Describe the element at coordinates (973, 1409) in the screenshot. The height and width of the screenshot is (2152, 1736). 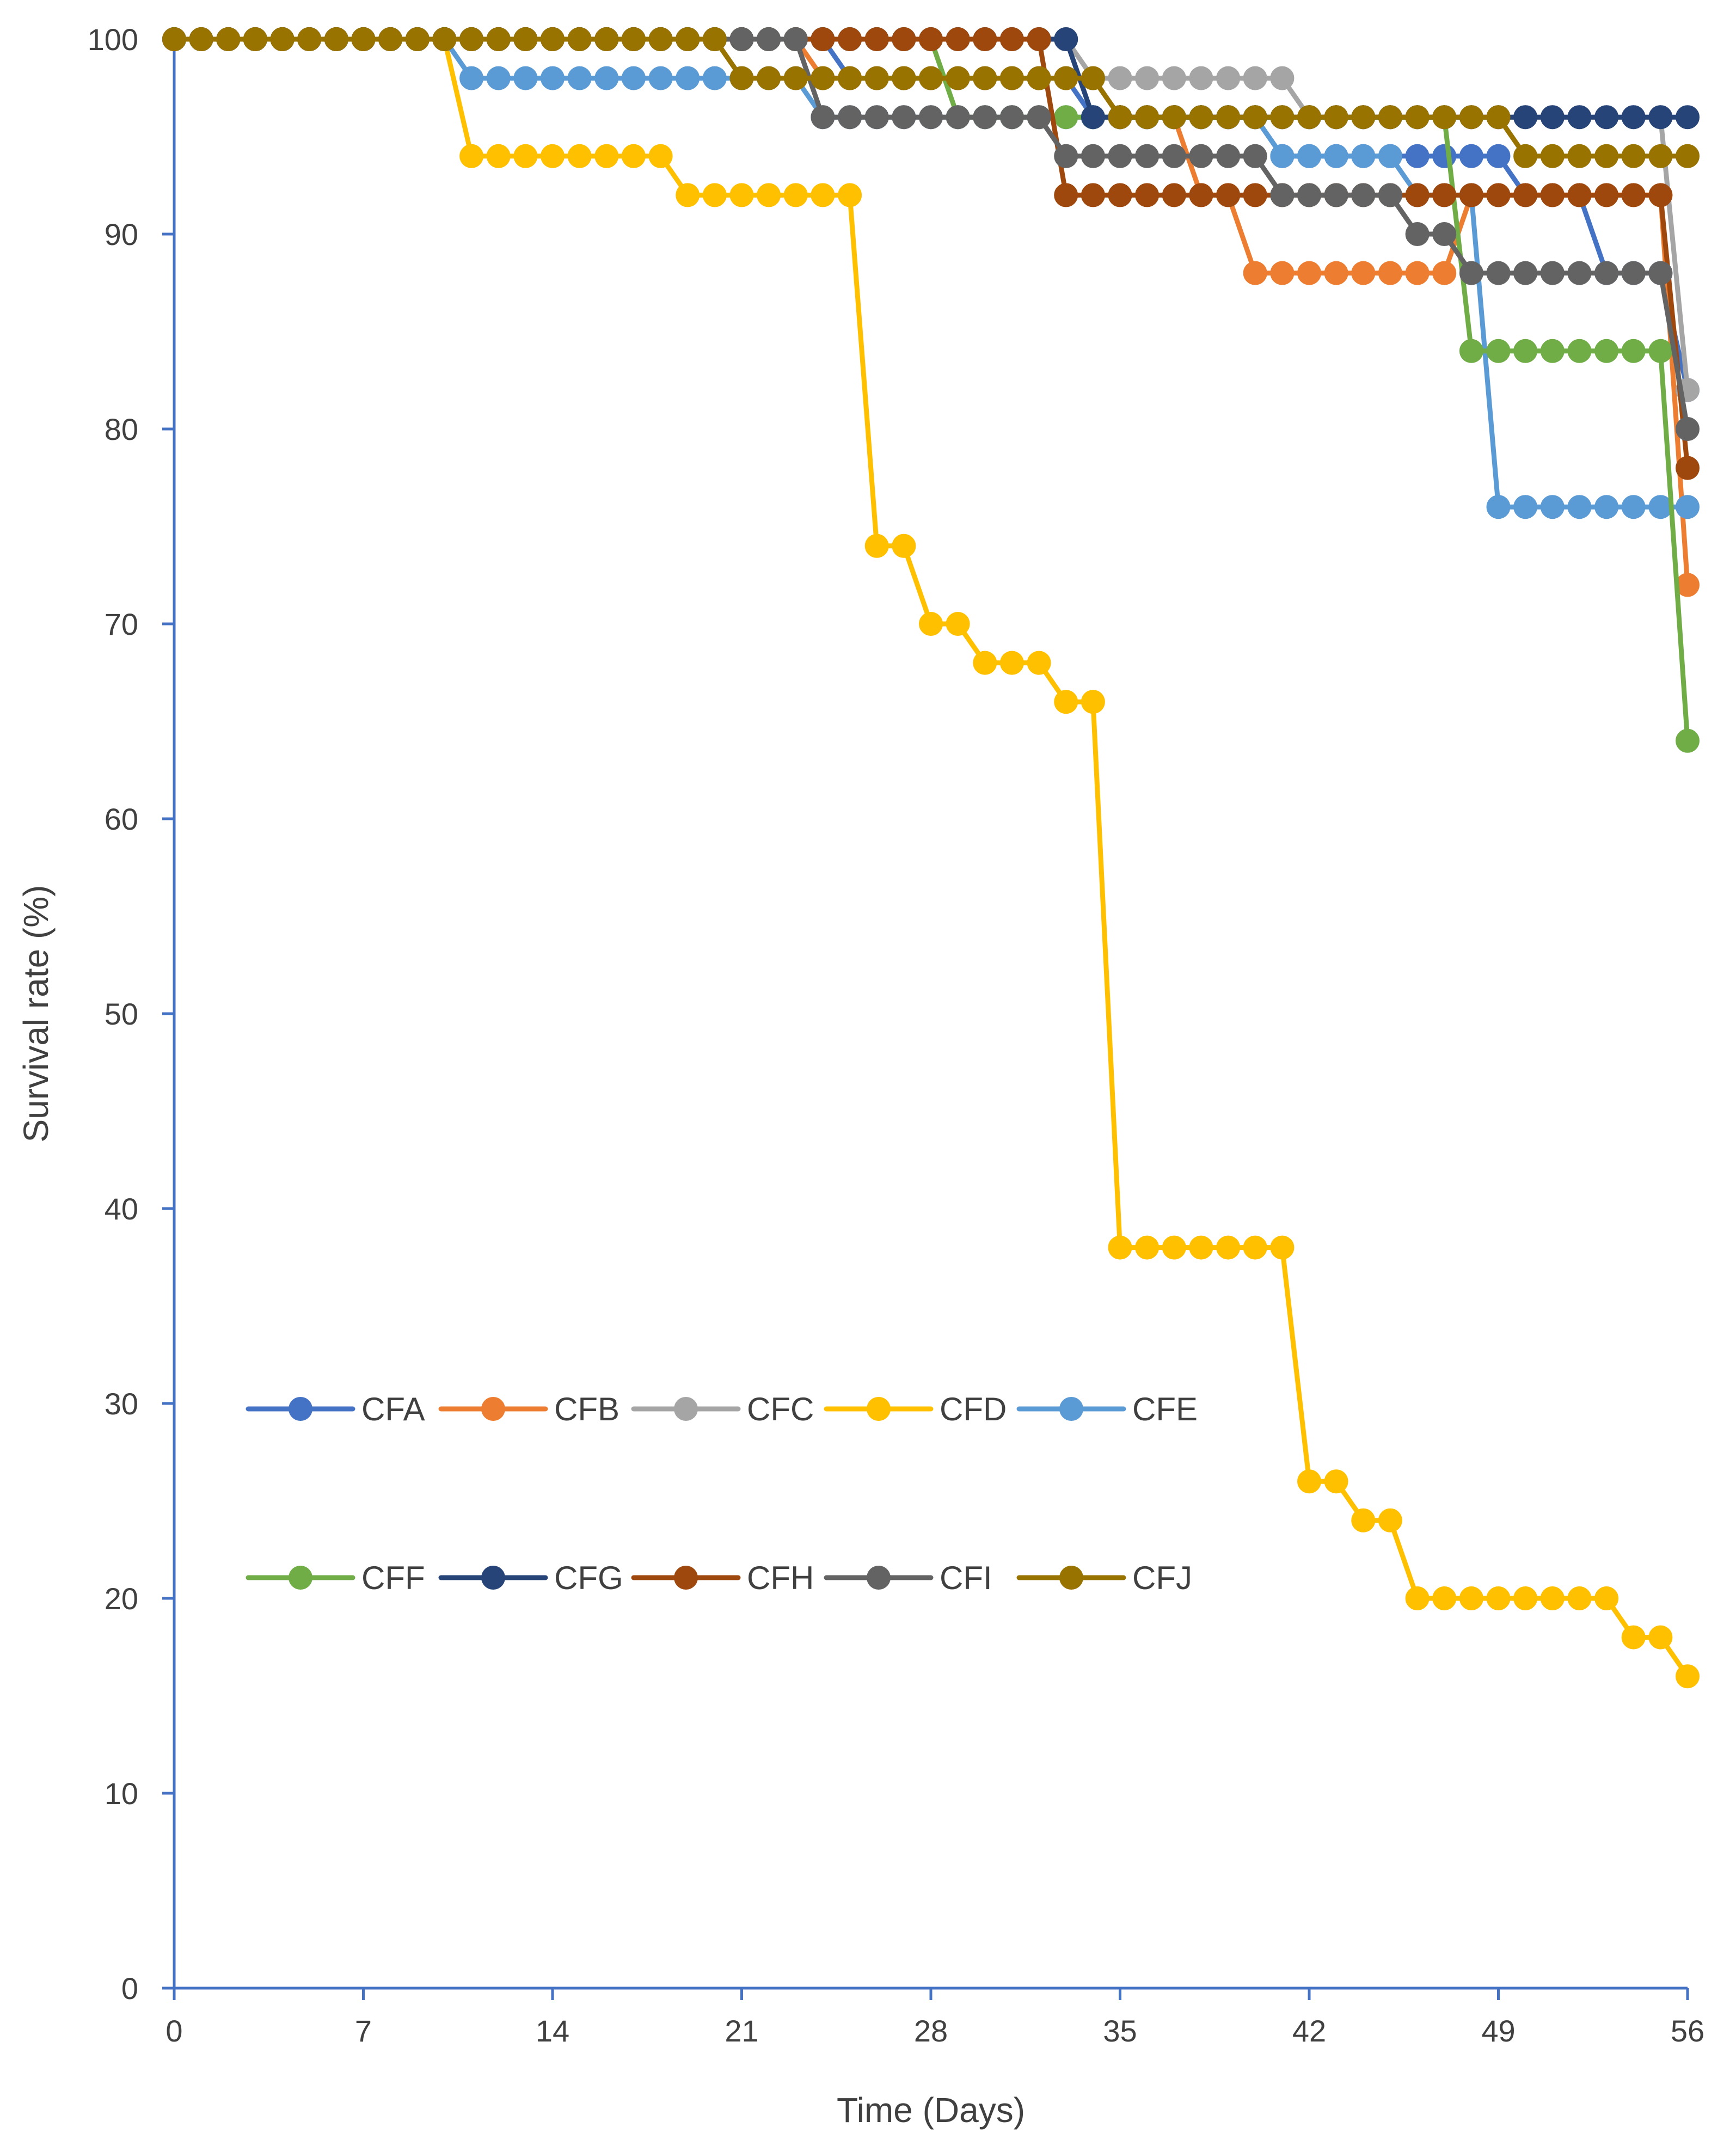
I see `legend-label: CFD` at that location.